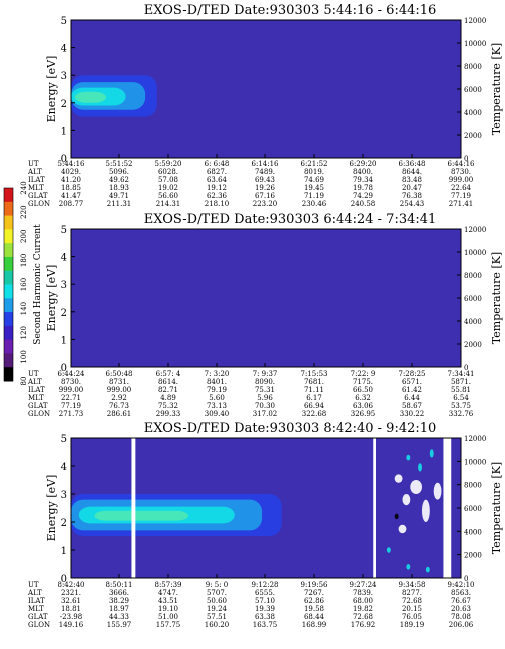 The width and height of the screenshot is (505, 649). Describe the element at coordinates (265, 585) in the screenshot. I see `ephemeris-cell: 9:12:28` at that location.